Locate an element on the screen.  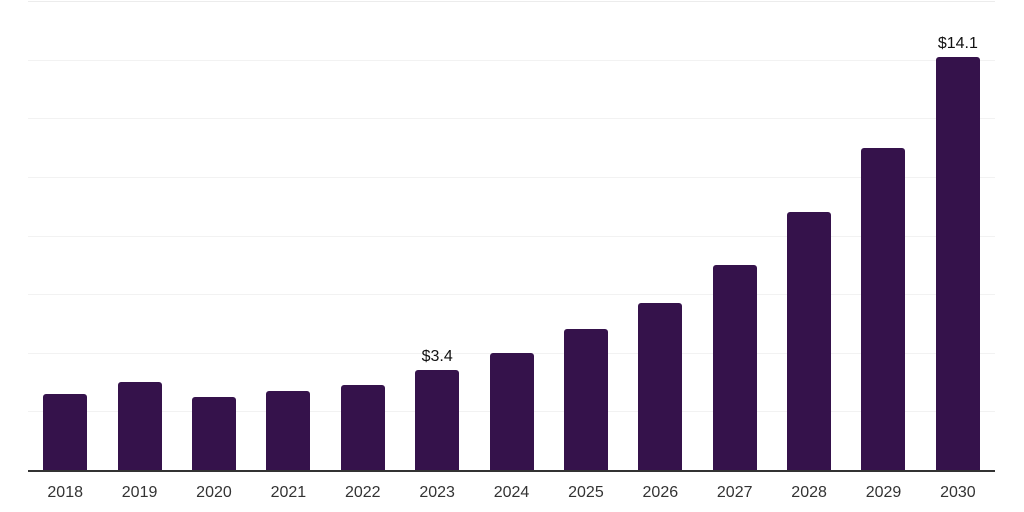
x-axis-label-2027: 2027 is located at coordinates (734, 492).